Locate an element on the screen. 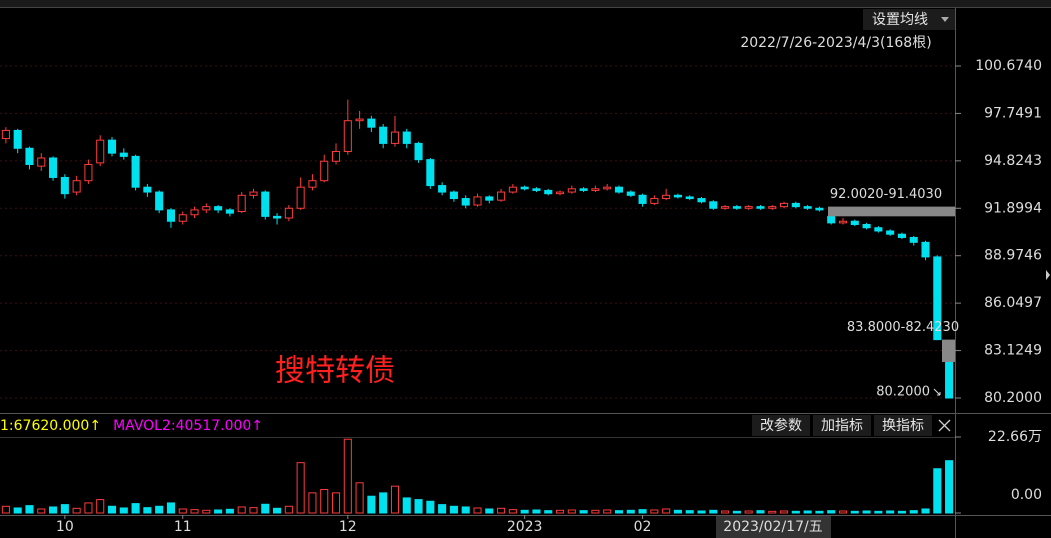 The height and width of the screenshot is (538, 1051). y-tick-label: 80.2000 is located at coordinates (1013, 398).